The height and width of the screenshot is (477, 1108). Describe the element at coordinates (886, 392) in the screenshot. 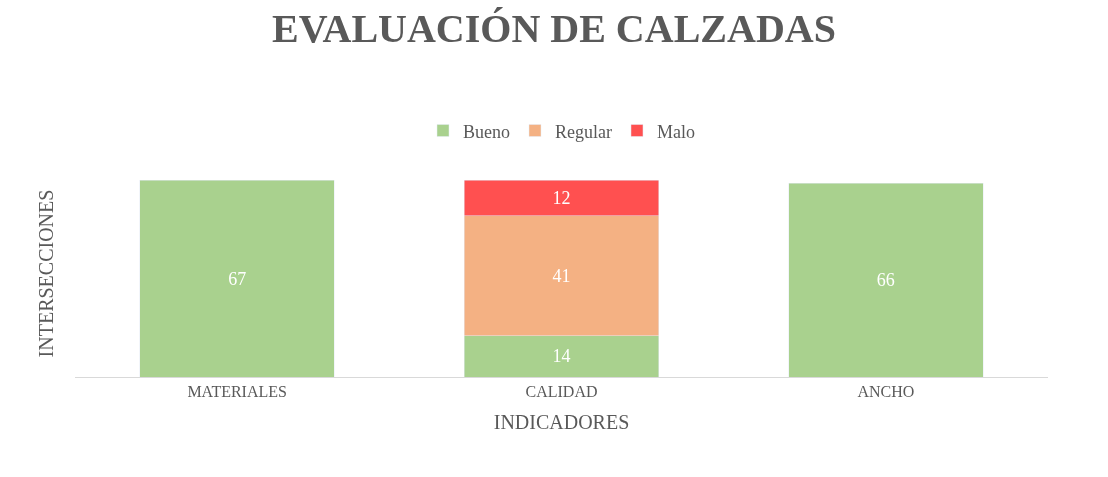

I see `x-tick-label: ANCHO` at that location.